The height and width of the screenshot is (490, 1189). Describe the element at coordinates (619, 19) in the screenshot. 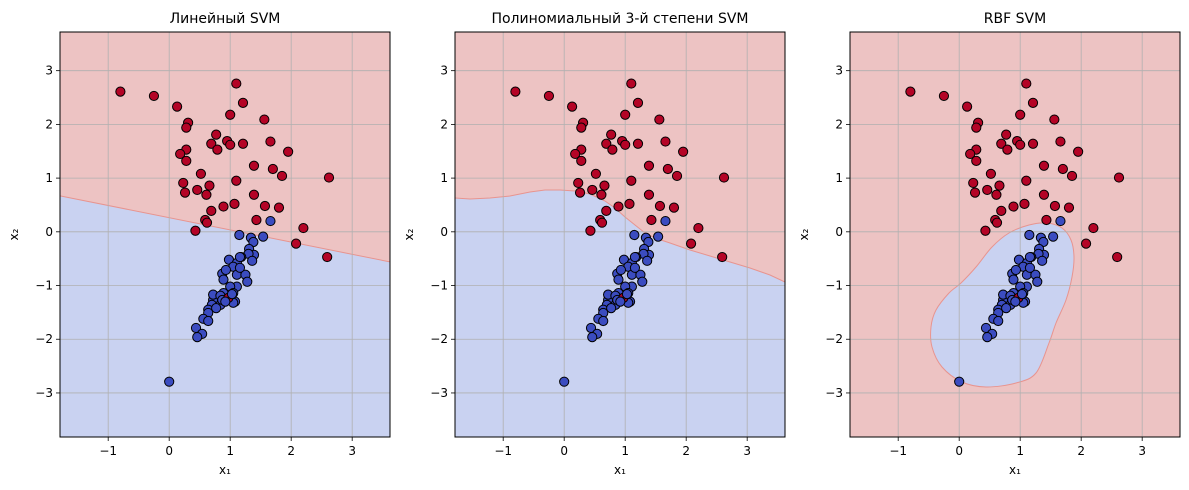

I see `panel-title: Полиномиальный 3-й степени SVM` at that location.